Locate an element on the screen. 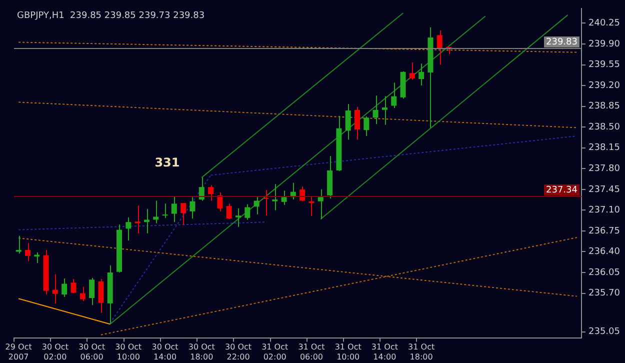 The height and width of the screenshot is (363, 625). y-tick-label: 238.50 is located at coordinates (604, 127).